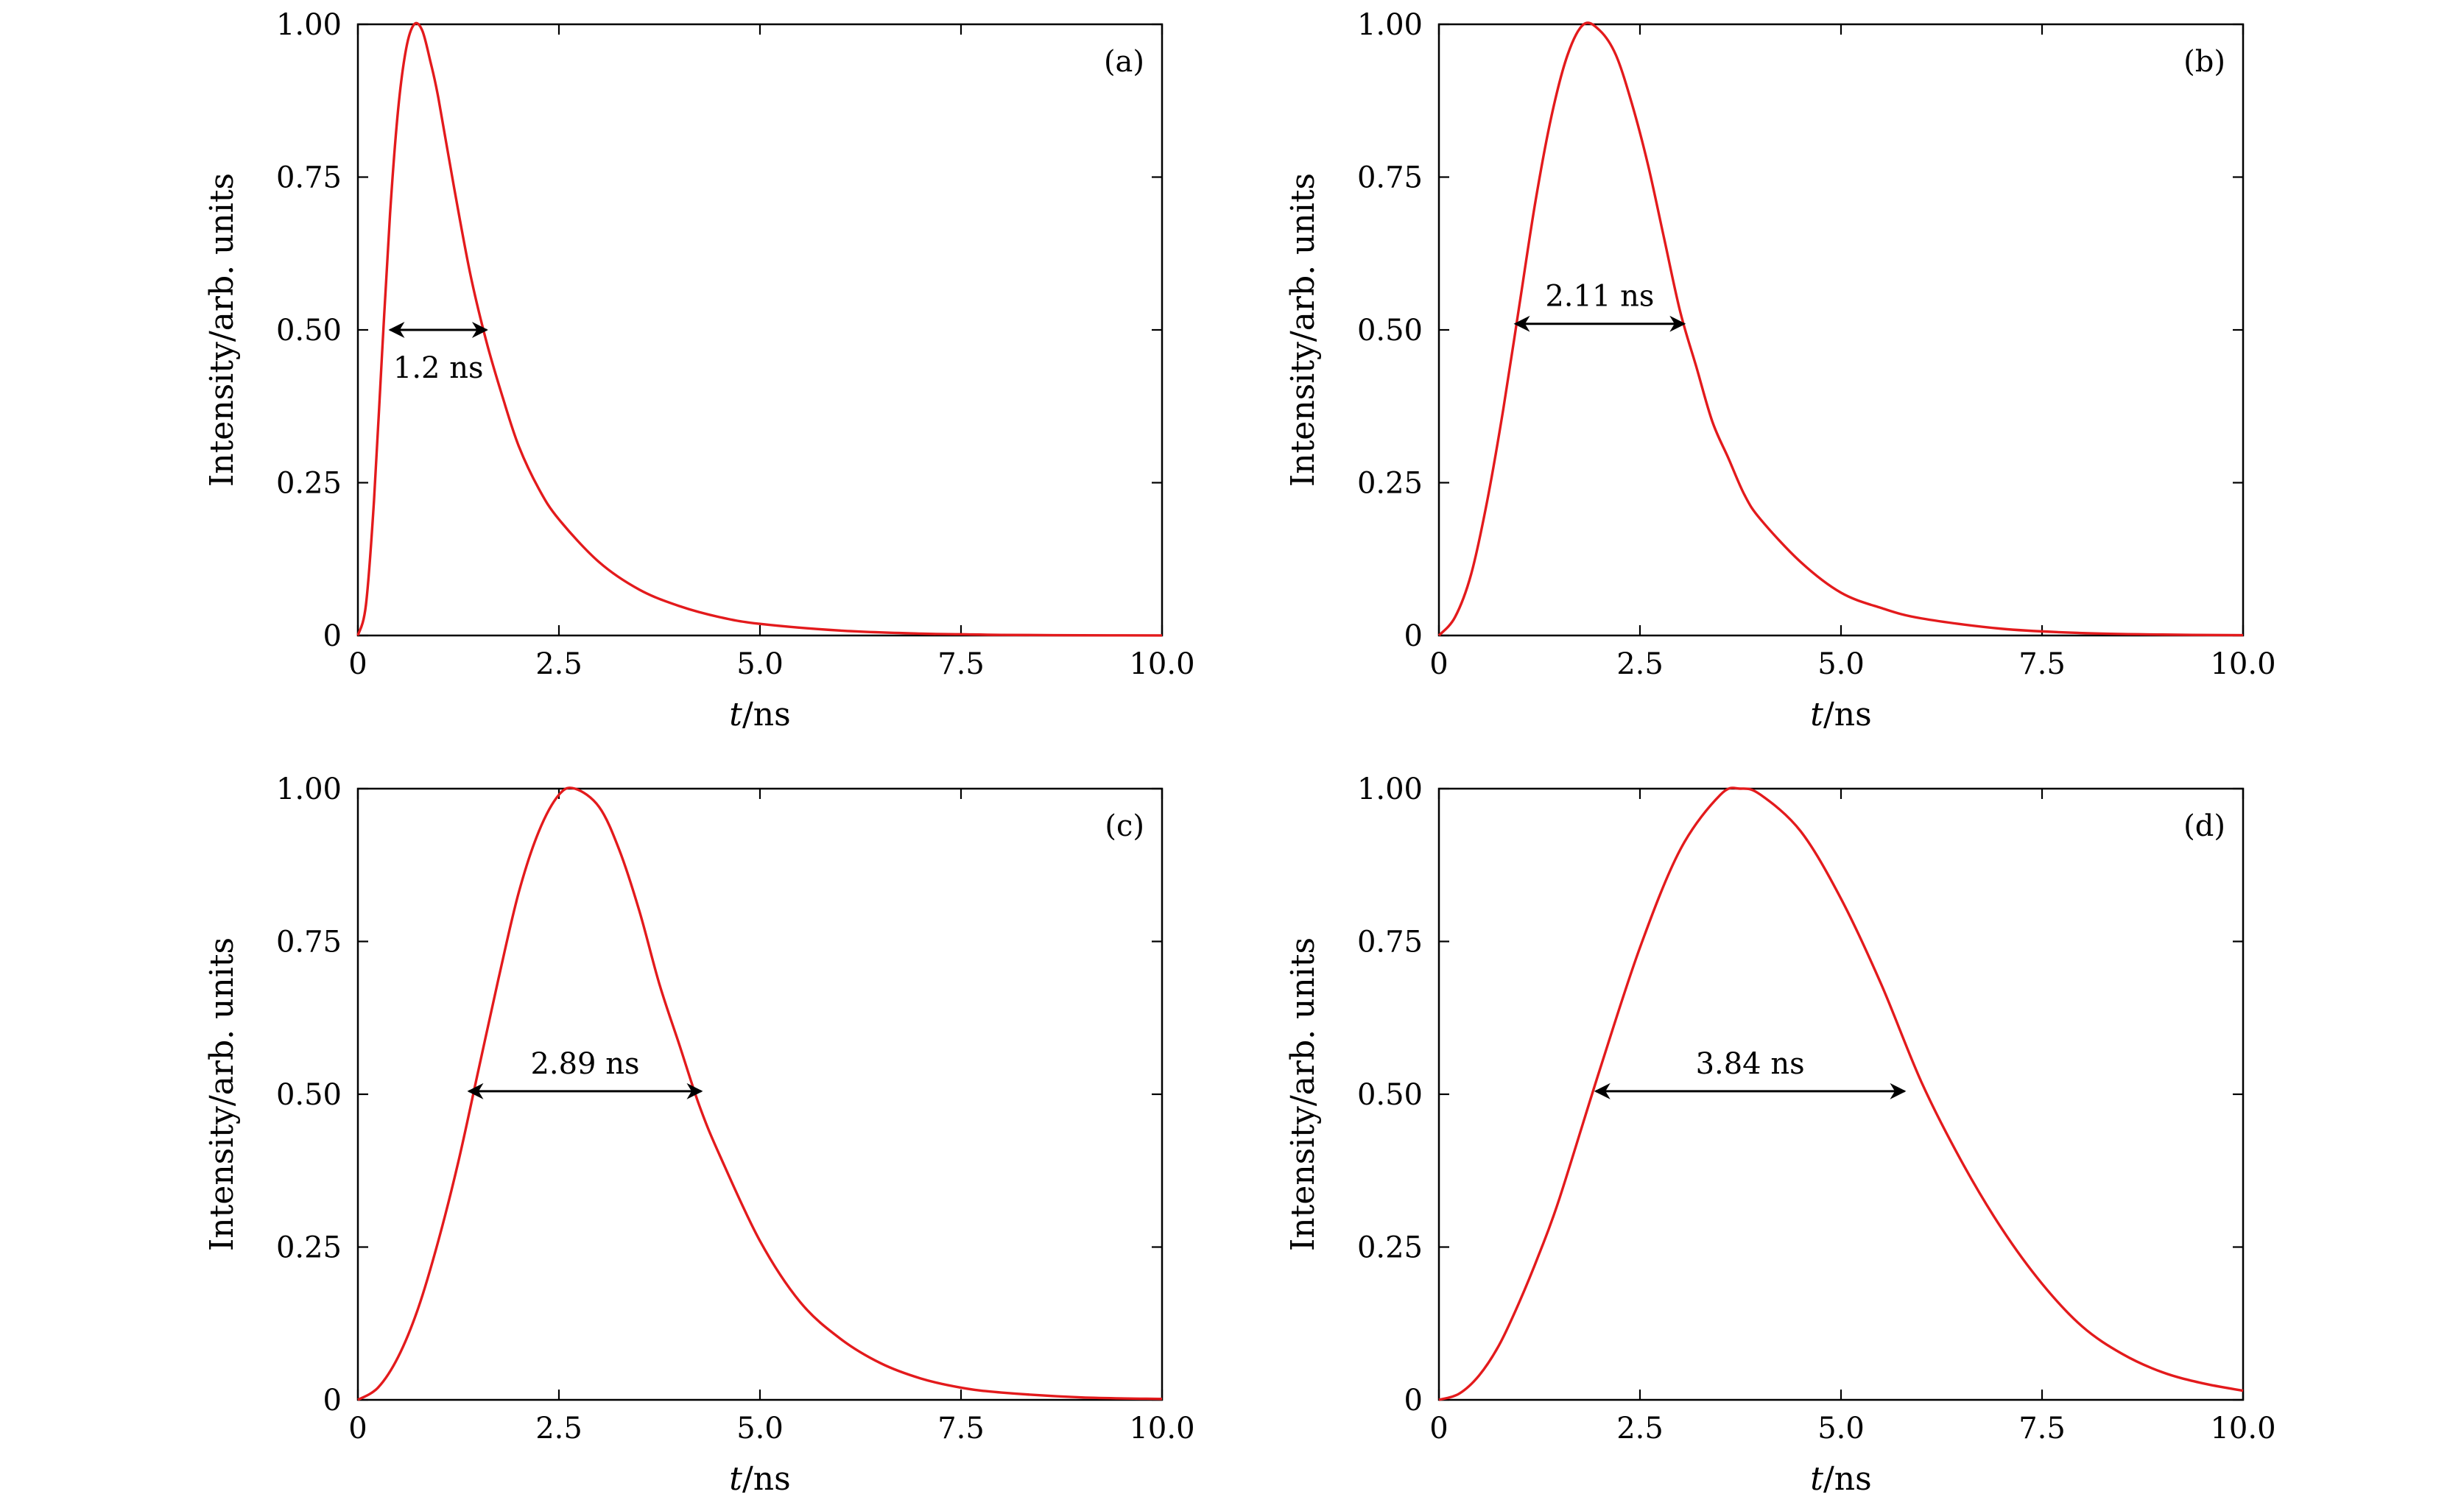 The image size is (2464, 1500). What do you see at coordinates (584, 1064) in the screenshot?
I see `fwhm-label: 2.89 ns` at bounding box center [584, 1064].